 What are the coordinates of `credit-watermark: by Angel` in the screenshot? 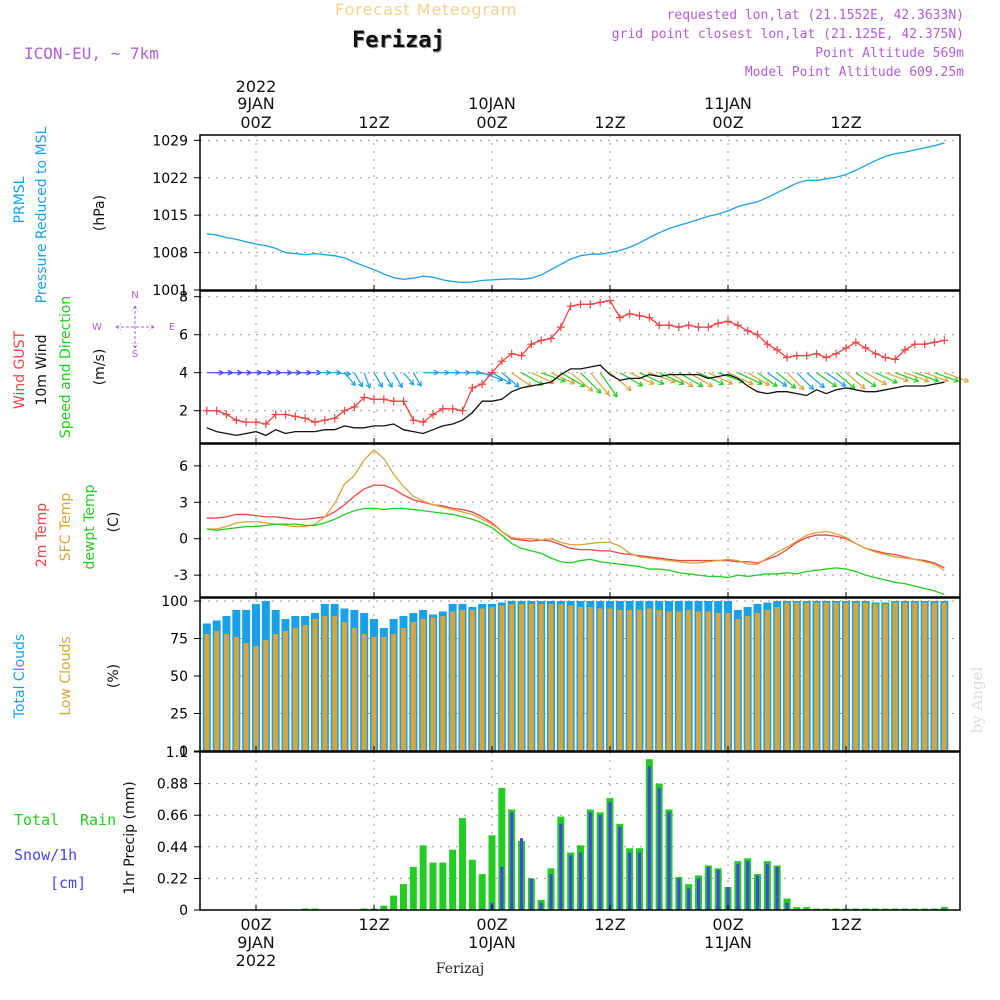 It's located at (977, 699).